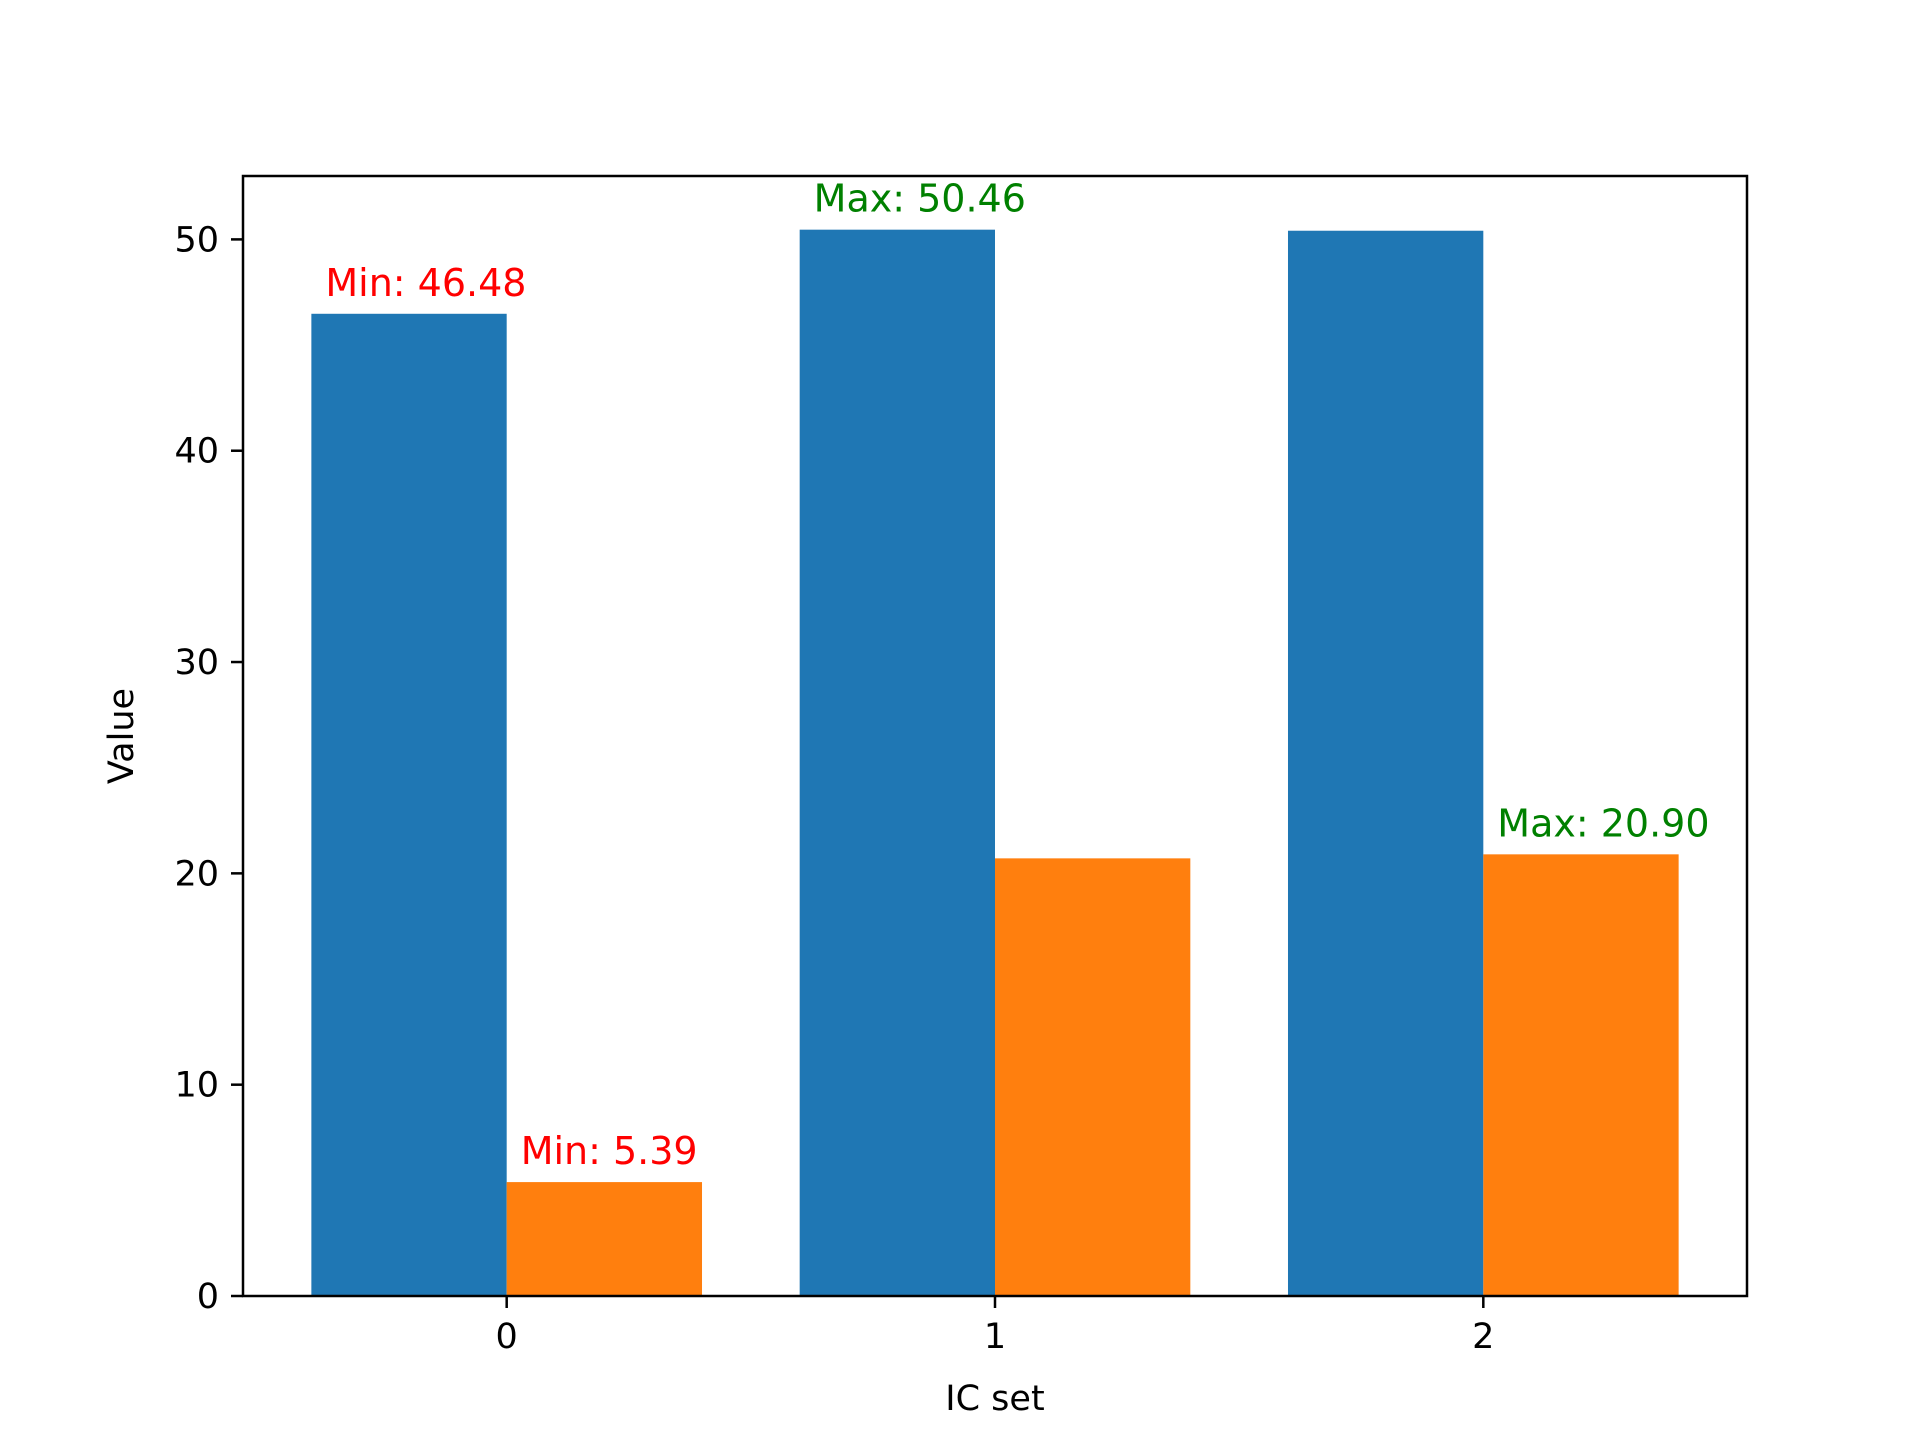  I want to click on annotation-label-1: Max: 50.46, so click(920, 199).